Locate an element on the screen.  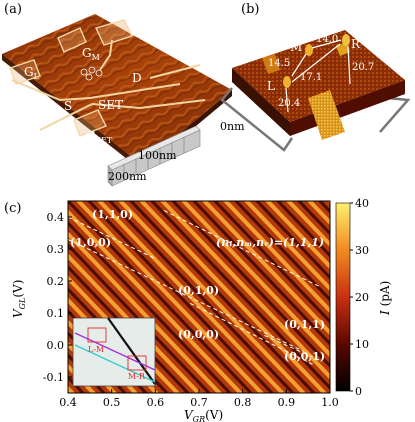
inset-label-mr: M-R is located at coordinates (137, 376).